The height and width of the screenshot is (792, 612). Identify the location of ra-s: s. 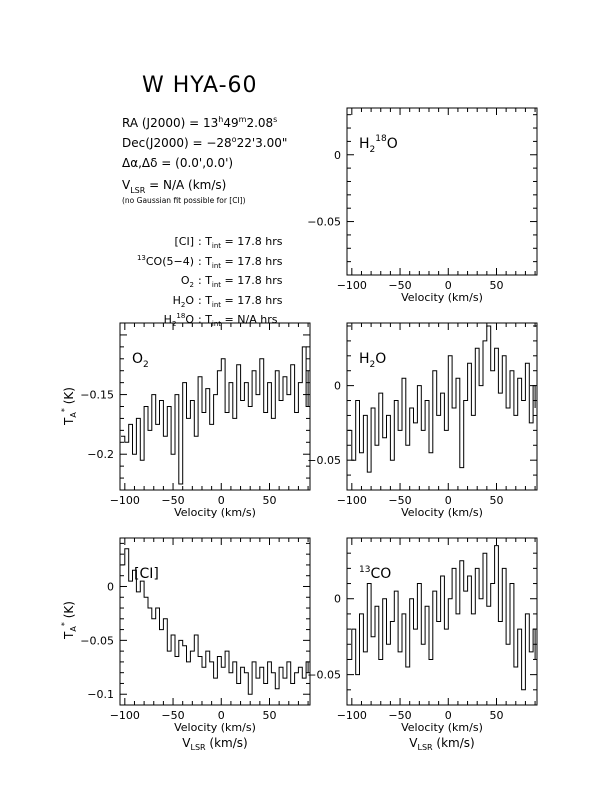
(275, 119).